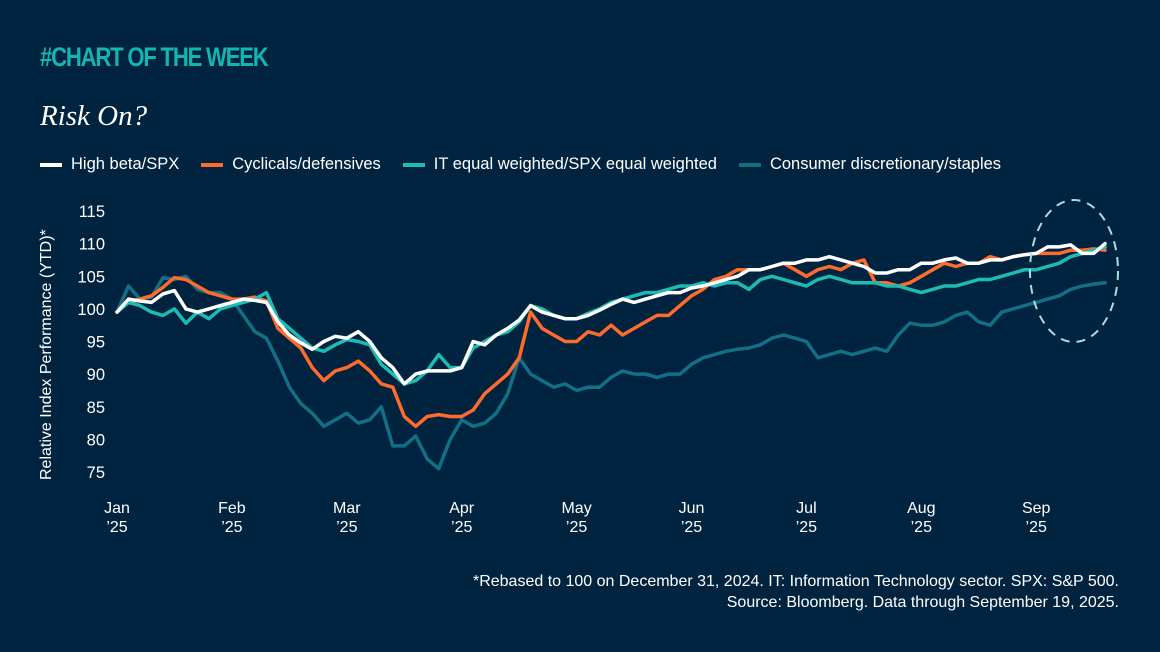 The width and height of the screenshot is (1160, 652). What do you see at coordinates (96, 375) in the screenshot?
I see `y-tick-label: 90` at bounding box center [96, 375].